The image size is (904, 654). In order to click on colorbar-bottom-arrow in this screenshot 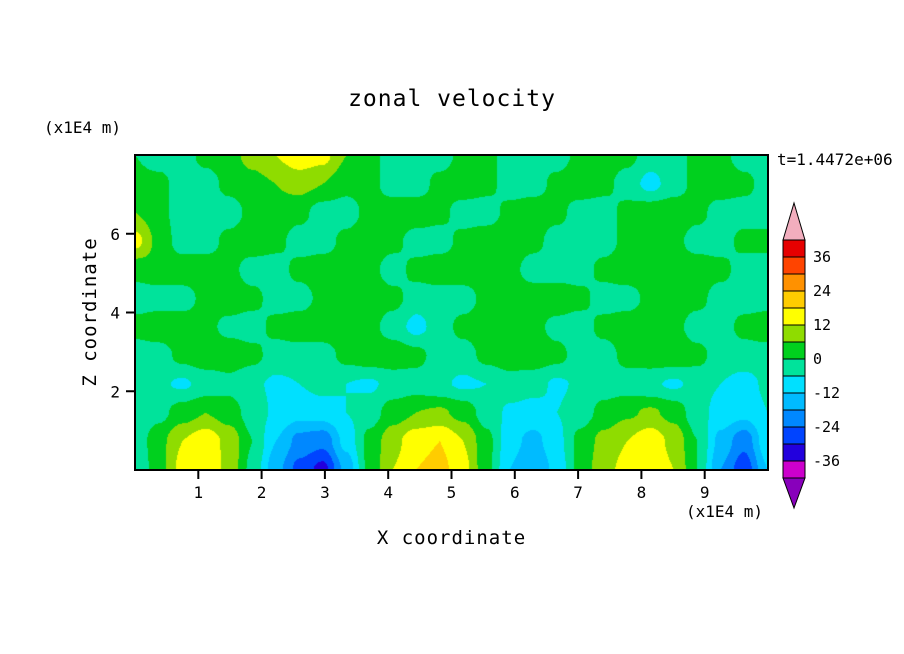, I will do `click(794, 493)`.